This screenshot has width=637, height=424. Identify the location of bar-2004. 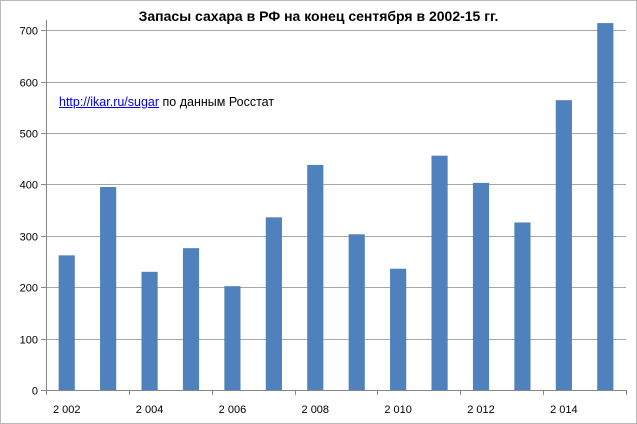
(149, 330).